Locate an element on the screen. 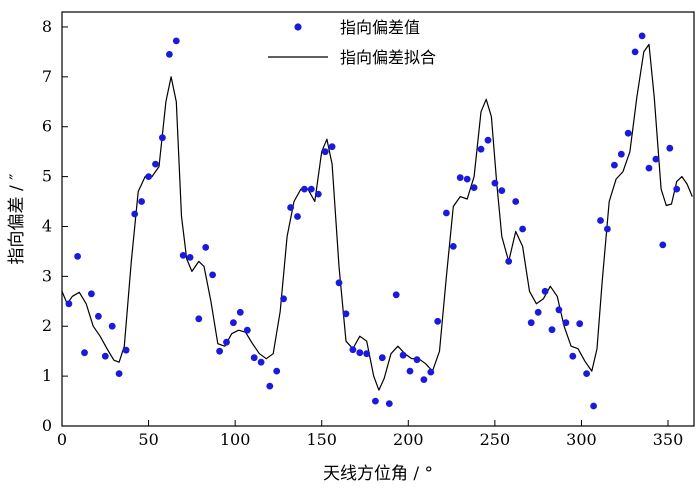 This screenshot has width=700, height=490. y-tick-label: 7 is located at coordinates (47, 76).